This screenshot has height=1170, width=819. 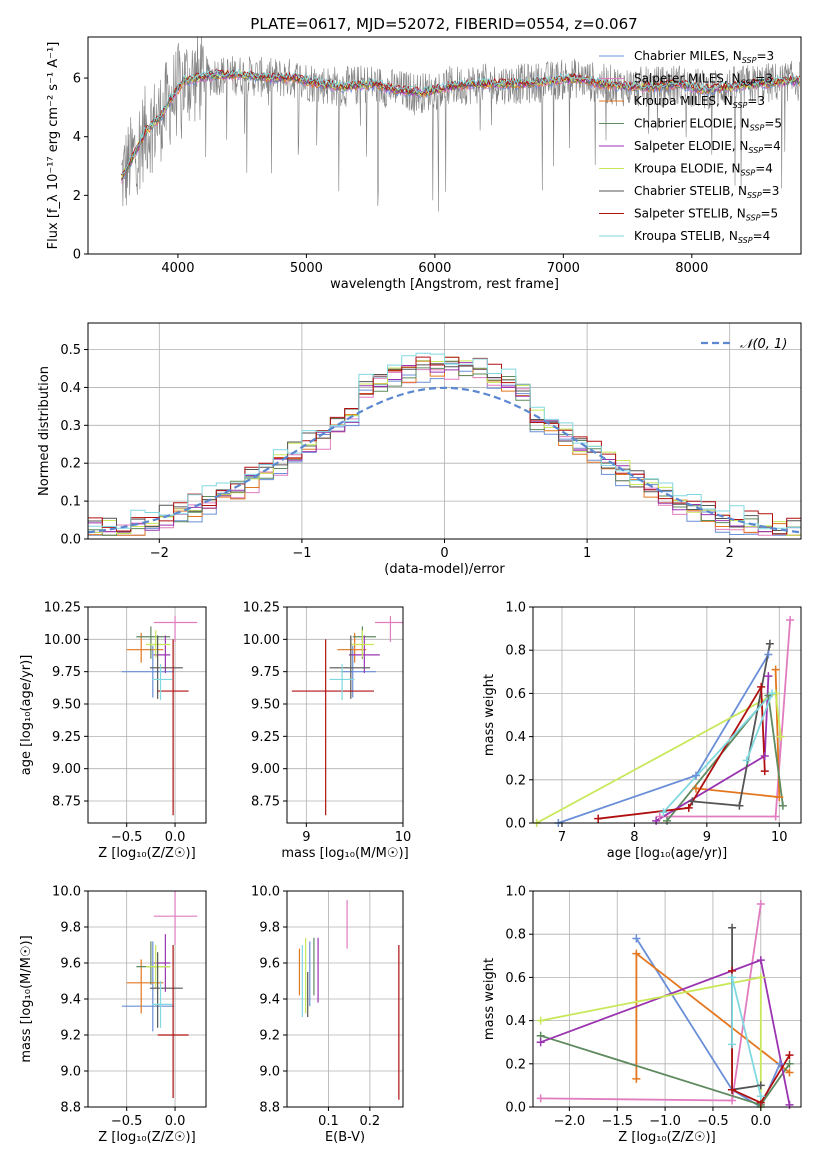 What do you see at coordinates (763, 344) in the screenshot?
I see `legend-entry: 𝒩(0, 1)` at bounding box center [763, 344].